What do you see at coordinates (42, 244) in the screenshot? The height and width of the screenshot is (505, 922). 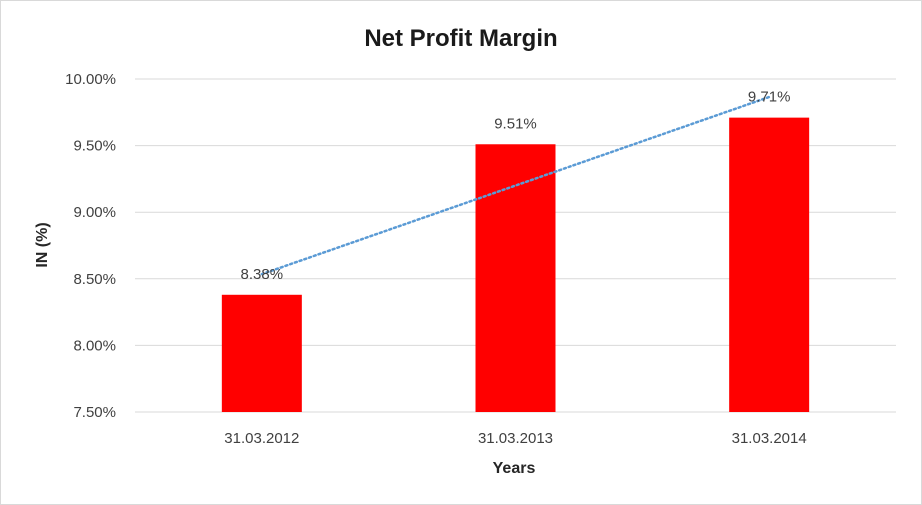 I see `y-axis-title: IN (%)` at bounding box center [42, 244].